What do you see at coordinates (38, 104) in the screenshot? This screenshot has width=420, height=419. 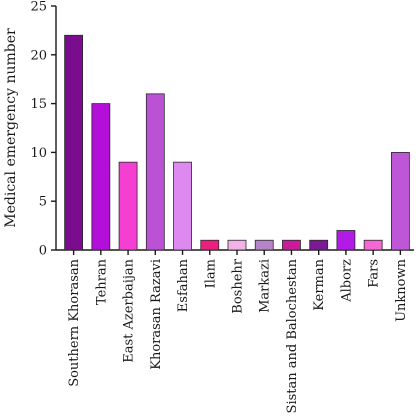 I see `y-tick-label: 15` at bounding box center [38, 104].